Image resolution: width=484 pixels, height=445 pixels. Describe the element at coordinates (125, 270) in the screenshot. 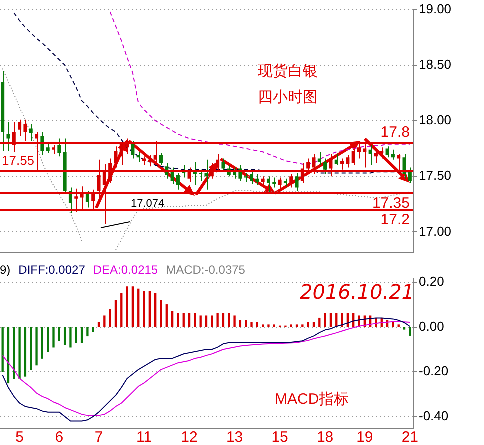

I see `text: DEA:0.0215` at that location.